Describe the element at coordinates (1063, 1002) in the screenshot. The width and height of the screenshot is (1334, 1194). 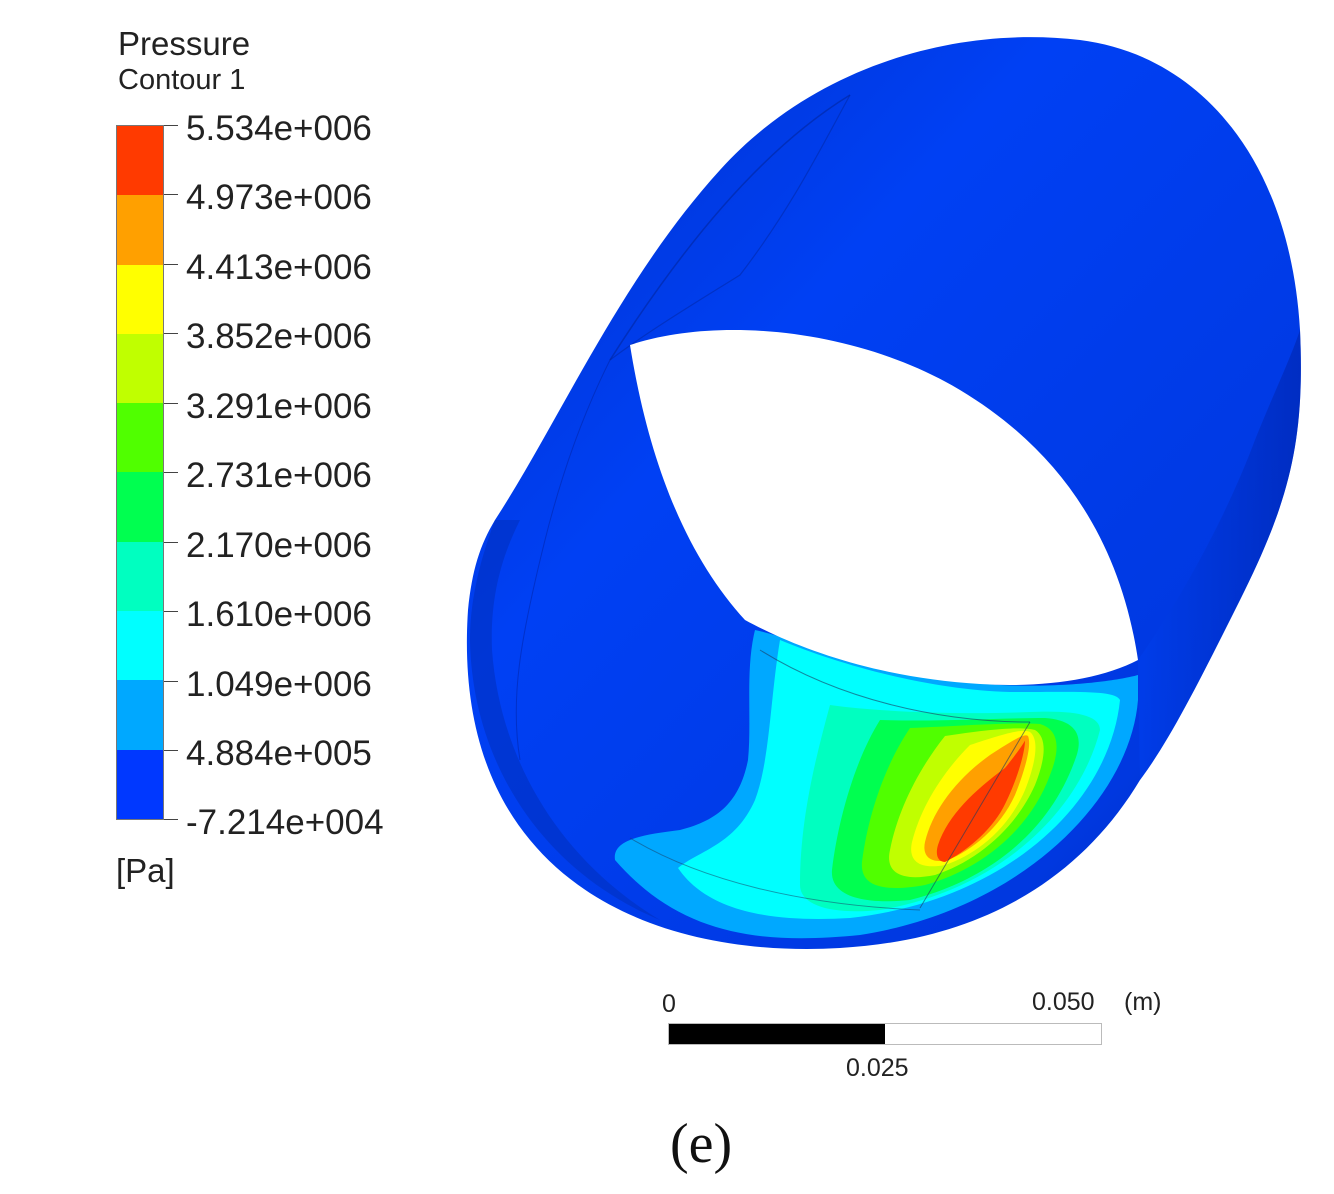
I see `scale-bar-end-label: 0.050` at that location.